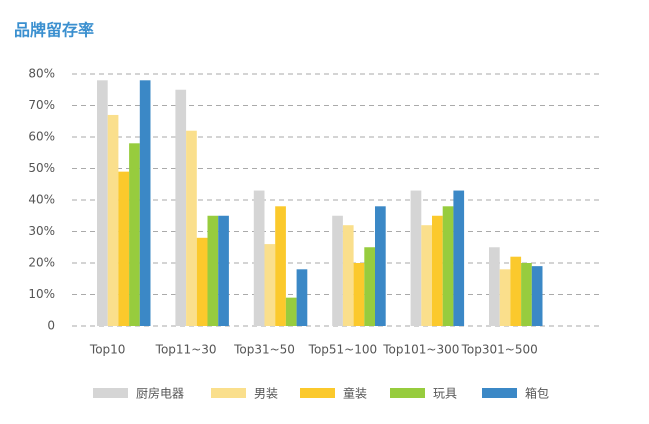 This screenshot has height=424, width=649. I want to click on legend-label: 箱包, so click(537, 393).